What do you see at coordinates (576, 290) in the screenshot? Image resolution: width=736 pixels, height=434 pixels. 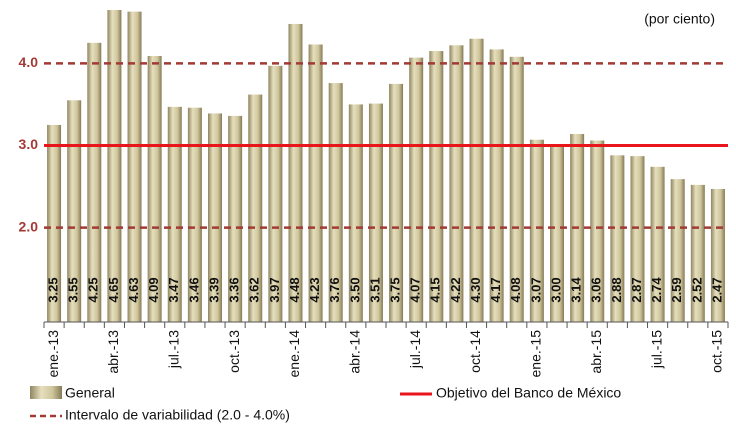 I see `value-label: 3.14` at bounding box center [576, 290].